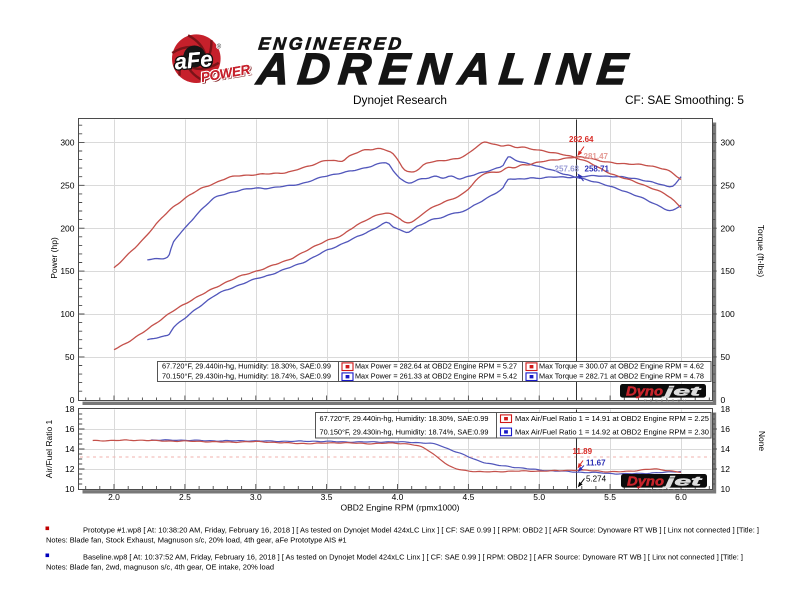  I want to click on svg-text: 3.0, so click(256, 497).